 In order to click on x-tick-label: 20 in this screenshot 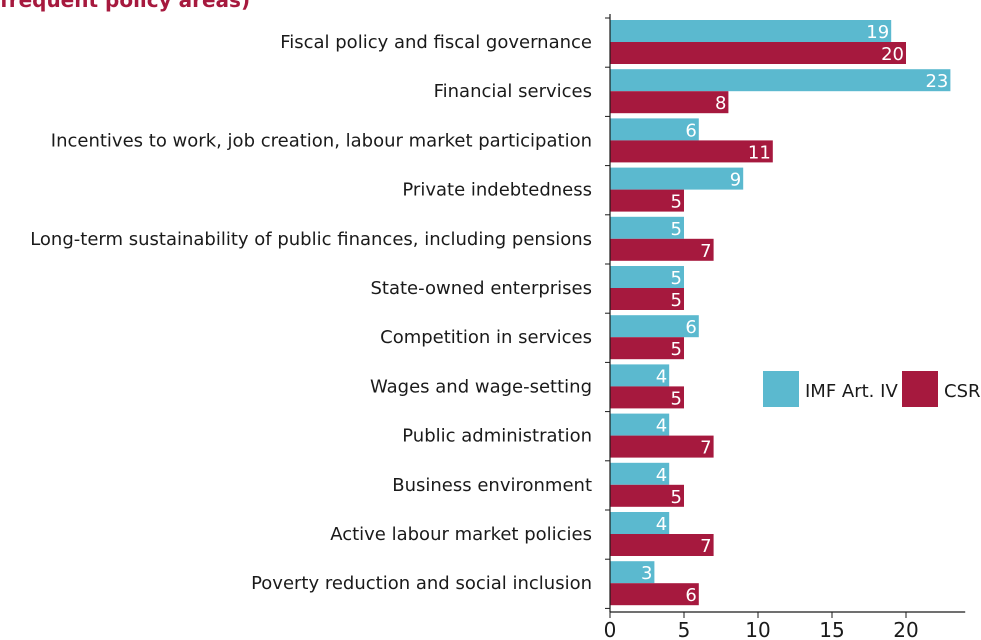, I will do `click(905, 629)`.